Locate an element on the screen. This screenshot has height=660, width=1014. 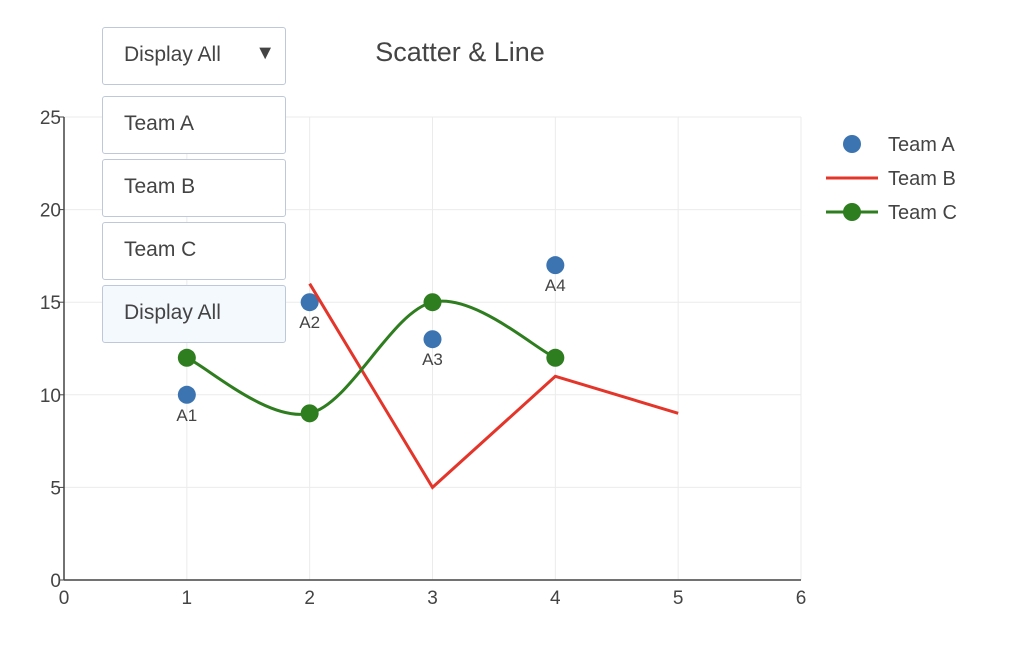
x-tick-label: 2 is located at coordinates (309, 598).